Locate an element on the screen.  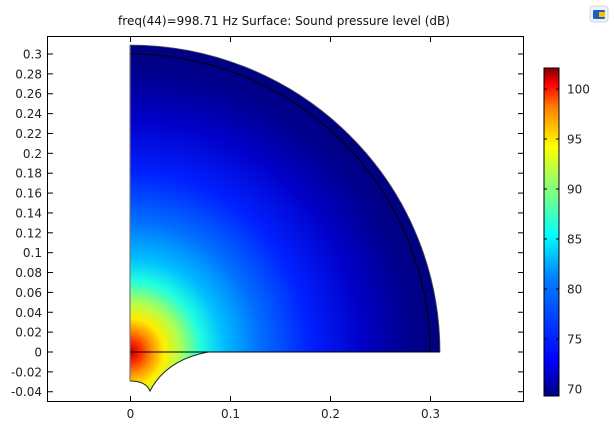
y-tick-label: 0.1 is located at coordinates (32, 253).